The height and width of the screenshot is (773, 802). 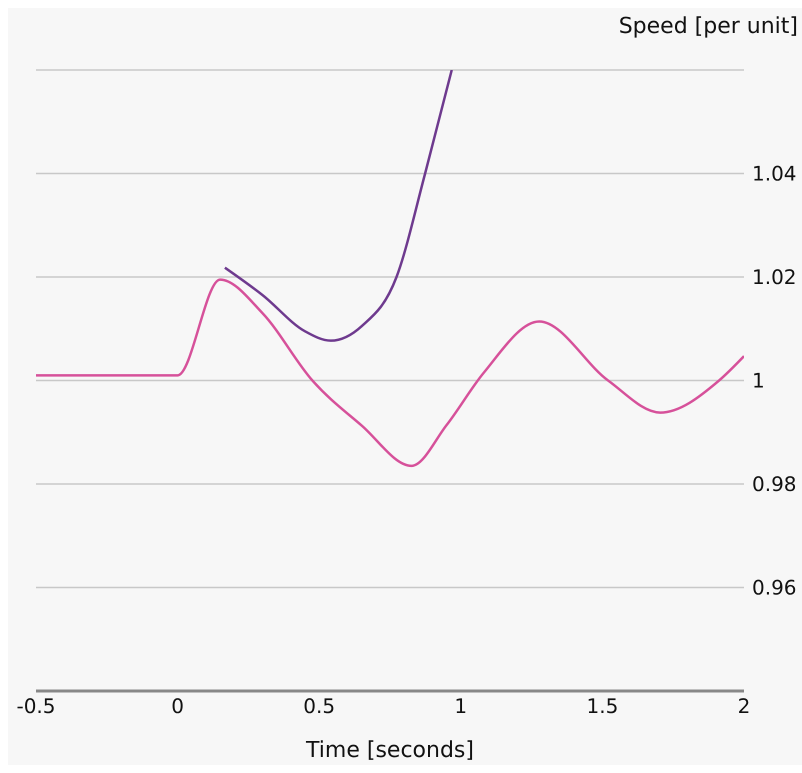 I want to click on y-tick-label: 1.04, so click(x=774, y=174).